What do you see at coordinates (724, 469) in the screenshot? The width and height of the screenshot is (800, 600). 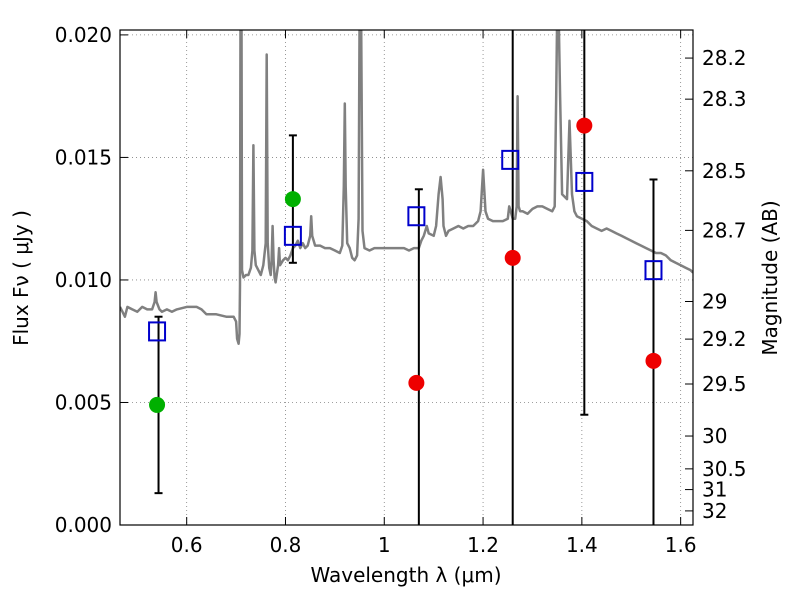 I see `y2-tick-label: 30.5` at bounding box center [724, 469].